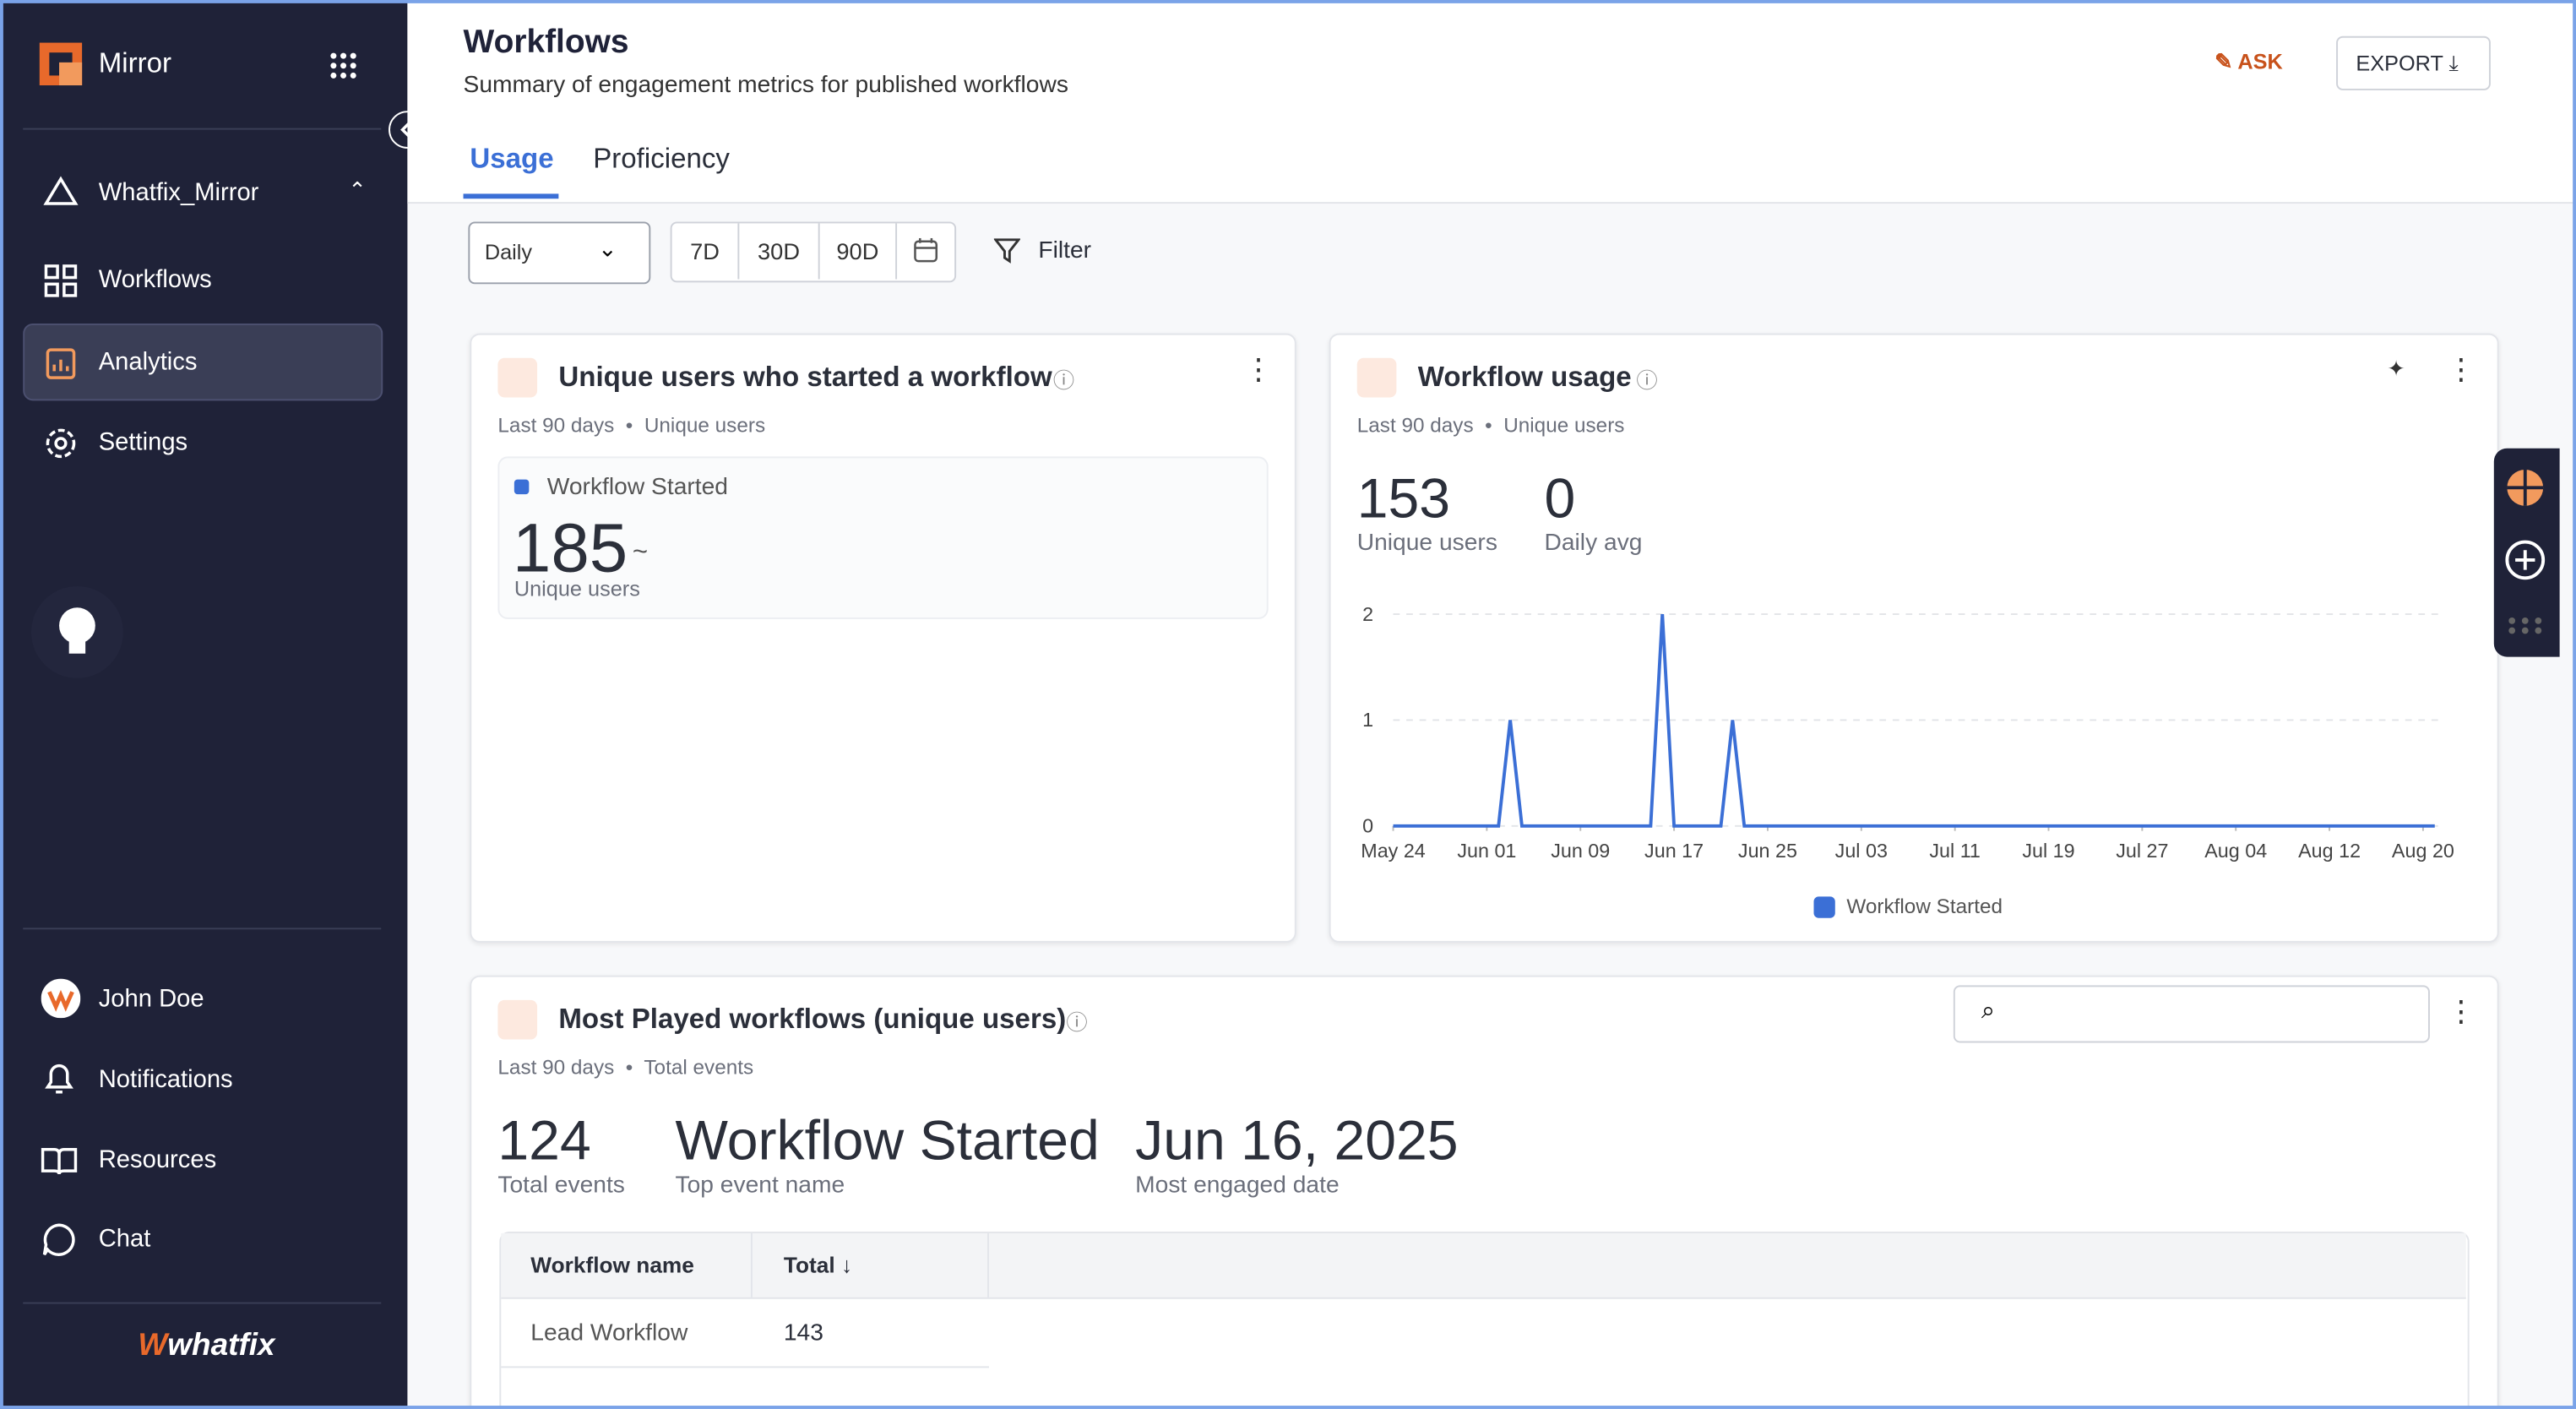 The width and height of the screenshot is (2576, 1409). What do you see at coordinates (1367, 720) in the screenshot?
I see `y-tick-label: 1` at bounding box center [1367, 720].